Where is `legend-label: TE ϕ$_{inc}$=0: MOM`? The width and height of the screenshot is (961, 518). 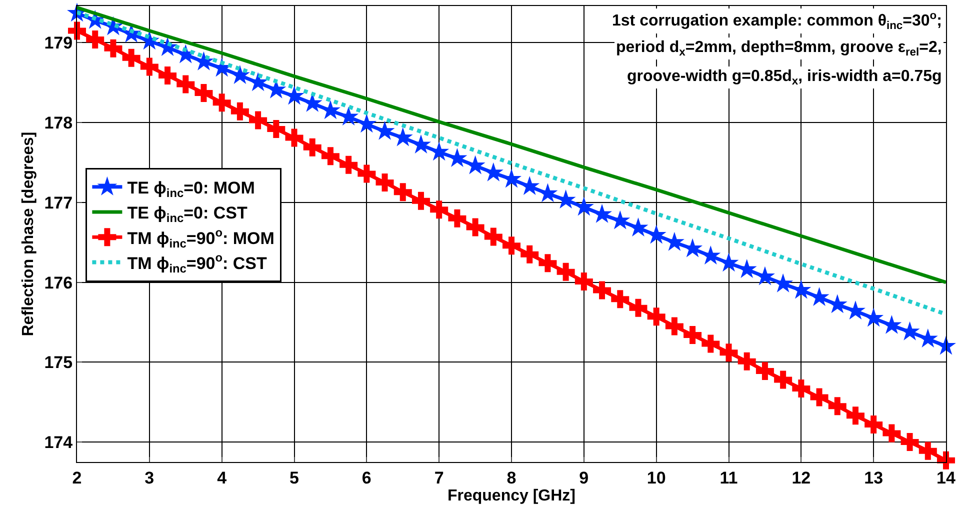
legend-label: TE ϕ$_{inc}$=0: MOM is located at coordinates (191, 189).